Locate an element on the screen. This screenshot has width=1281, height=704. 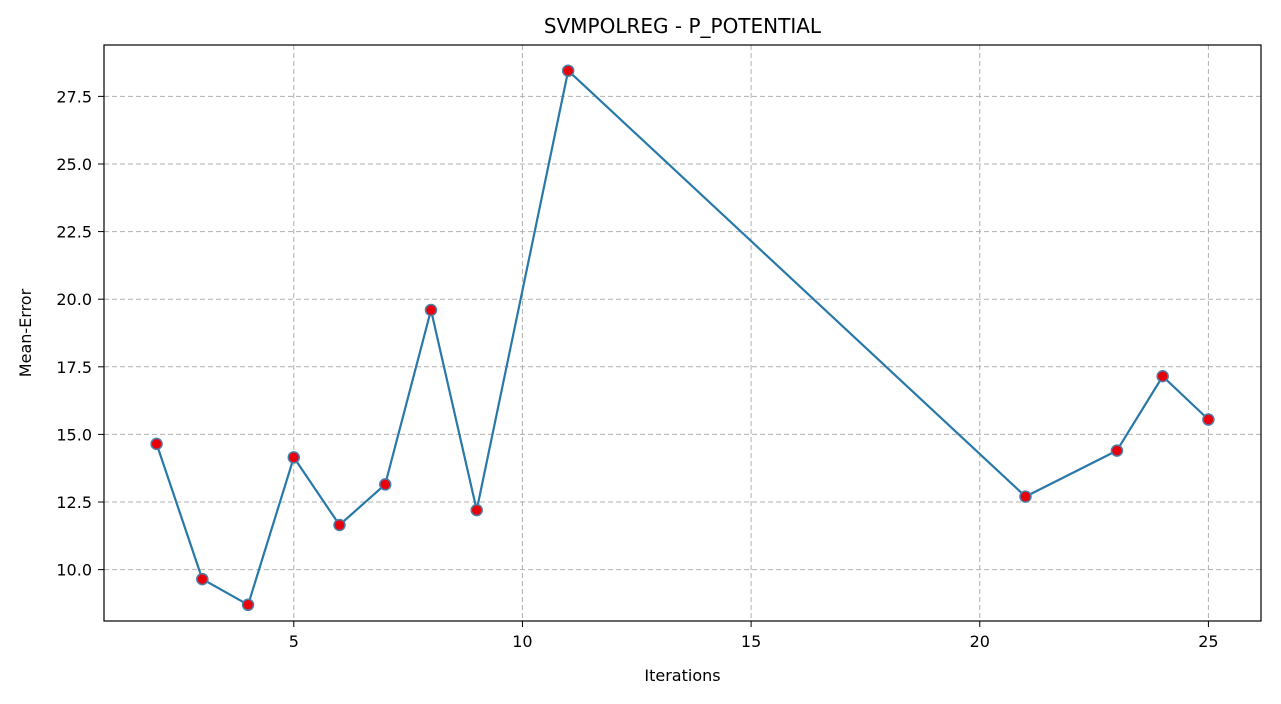
y-tick-label: 22.5 is located at coordinates (74, 232).